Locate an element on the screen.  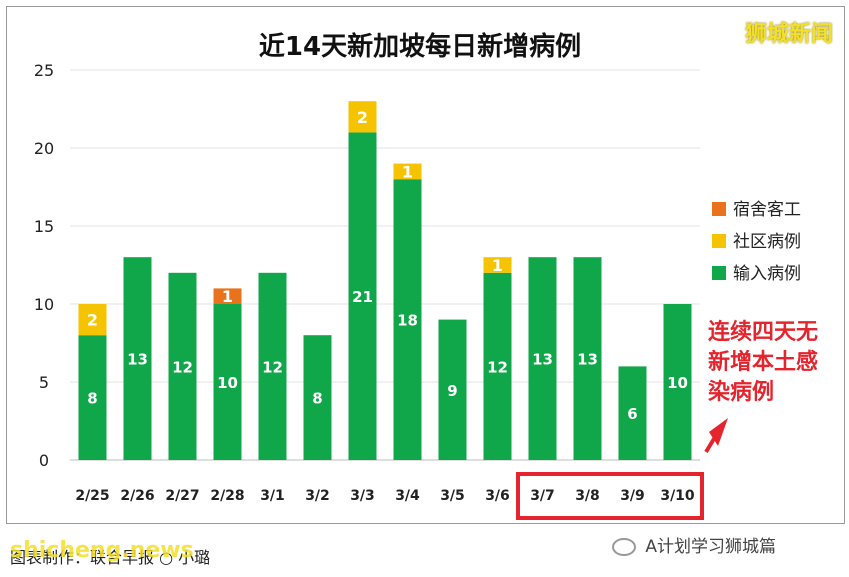
x-tick-label: 3/2 is located at coordinates (317, 496).